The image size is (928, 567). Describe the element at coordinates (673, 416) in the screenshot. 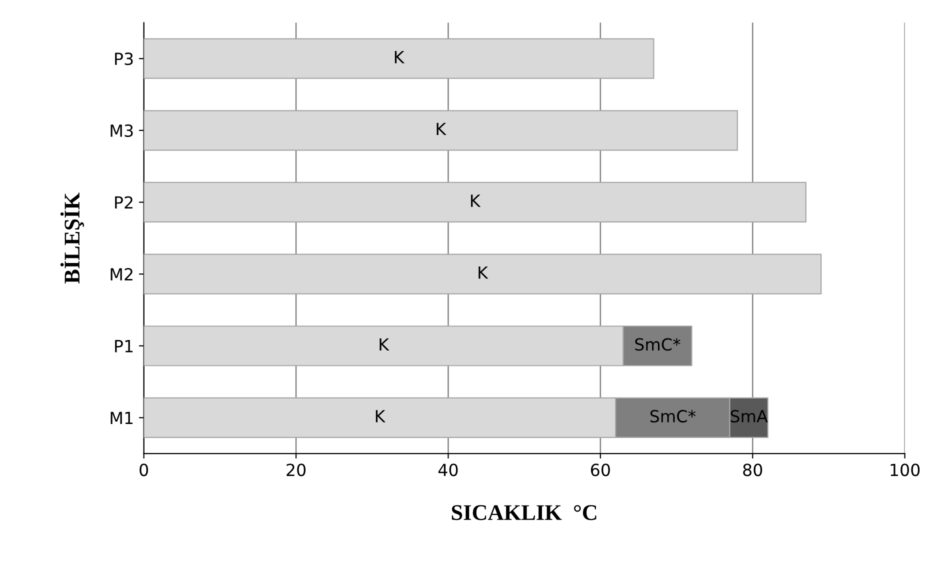

I see `text: SmC*` at that location.